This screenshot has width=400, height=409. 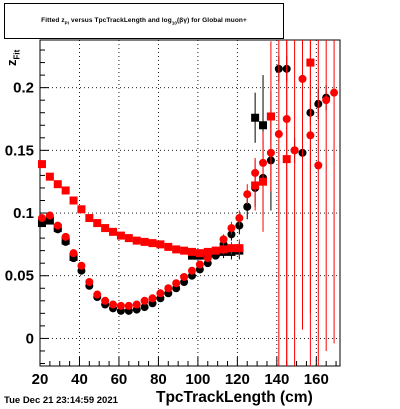 I want to click on y-axis-label: zFit, so click(x=13, y=58).